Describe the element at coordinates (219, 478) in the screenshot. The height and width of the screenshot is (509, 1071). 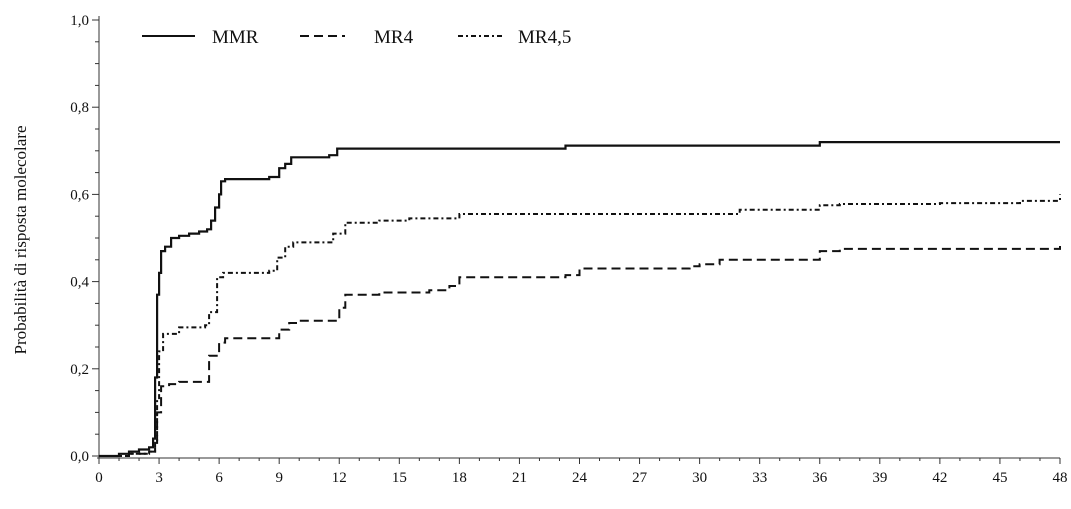
I see `x-tick-label: 6` at that location.